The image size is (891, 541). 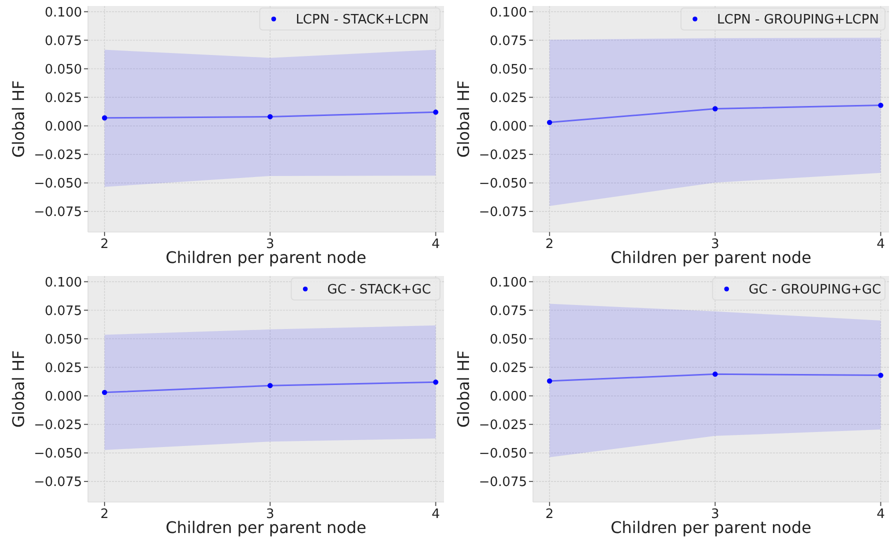 What do you see at coordinates (815, 290) in the screenshot?
I see `legend-label: GC - GROUPING+GC` at bounding box center [815, 290].